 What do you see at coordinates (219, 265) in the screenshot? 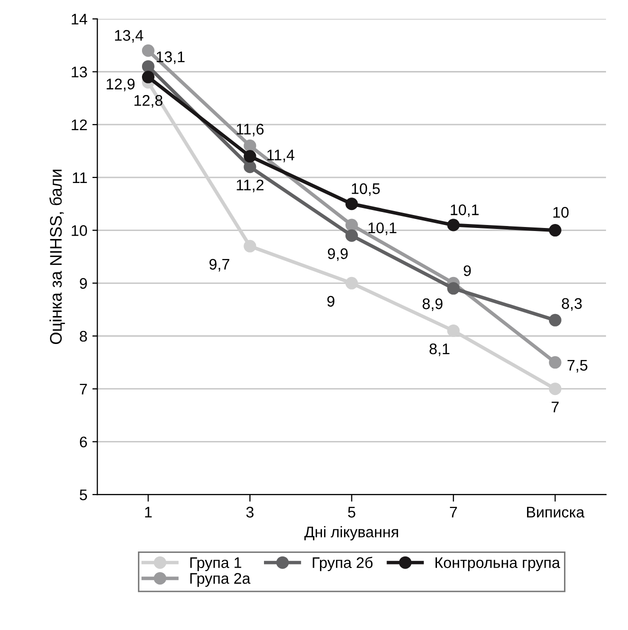
I see `data-label: 9,7` at bounding box center [219, 265].